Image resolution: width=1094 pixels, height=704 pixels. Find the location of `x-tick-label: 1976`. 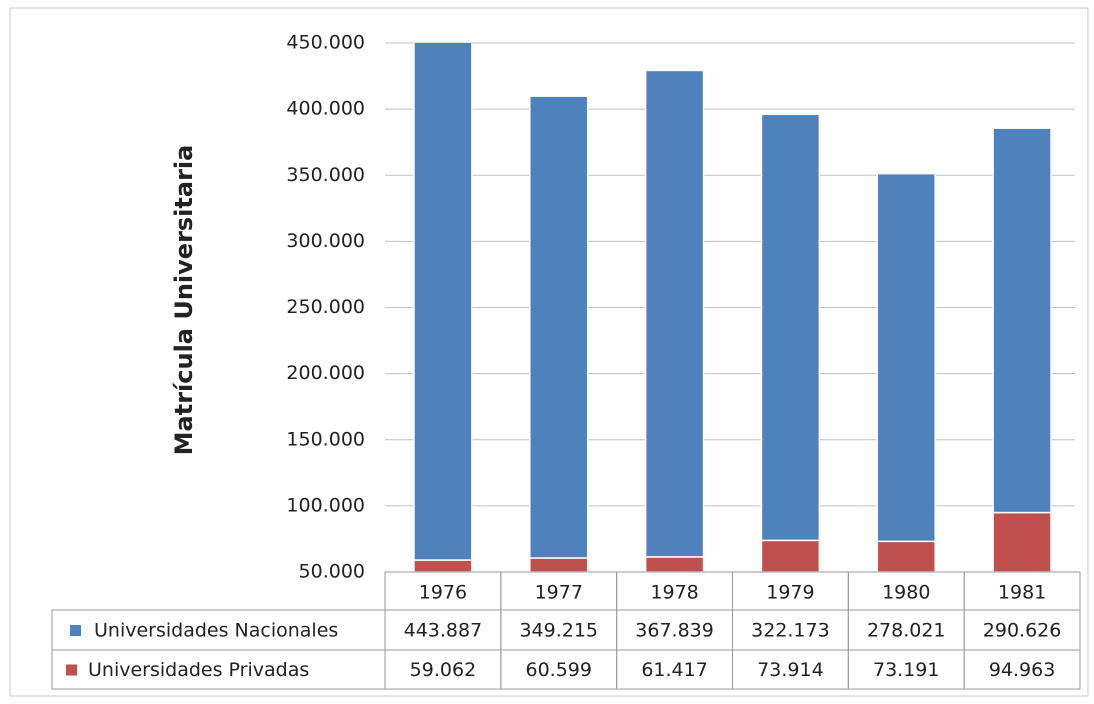

x-tick-label: 1976 is located at coordinates (443, 593).